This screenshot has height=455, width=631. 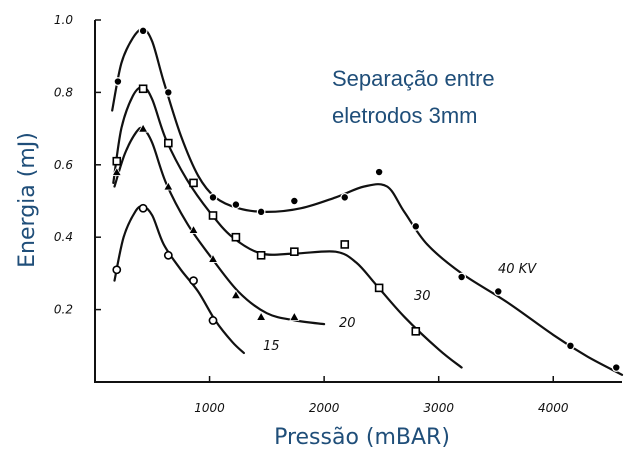 I want to click on x-tick-label: 3000, so click(x=438, y=408).